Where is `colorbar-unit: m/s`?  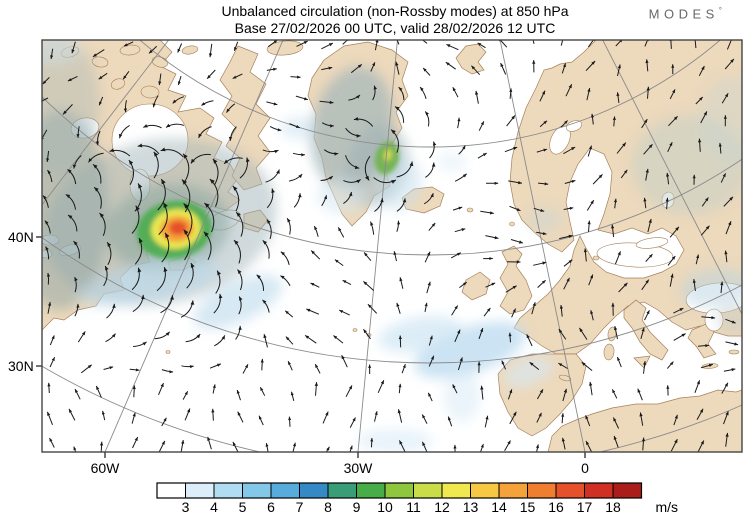
colorbar-unit: m/s is located at coordinates (667, 507).